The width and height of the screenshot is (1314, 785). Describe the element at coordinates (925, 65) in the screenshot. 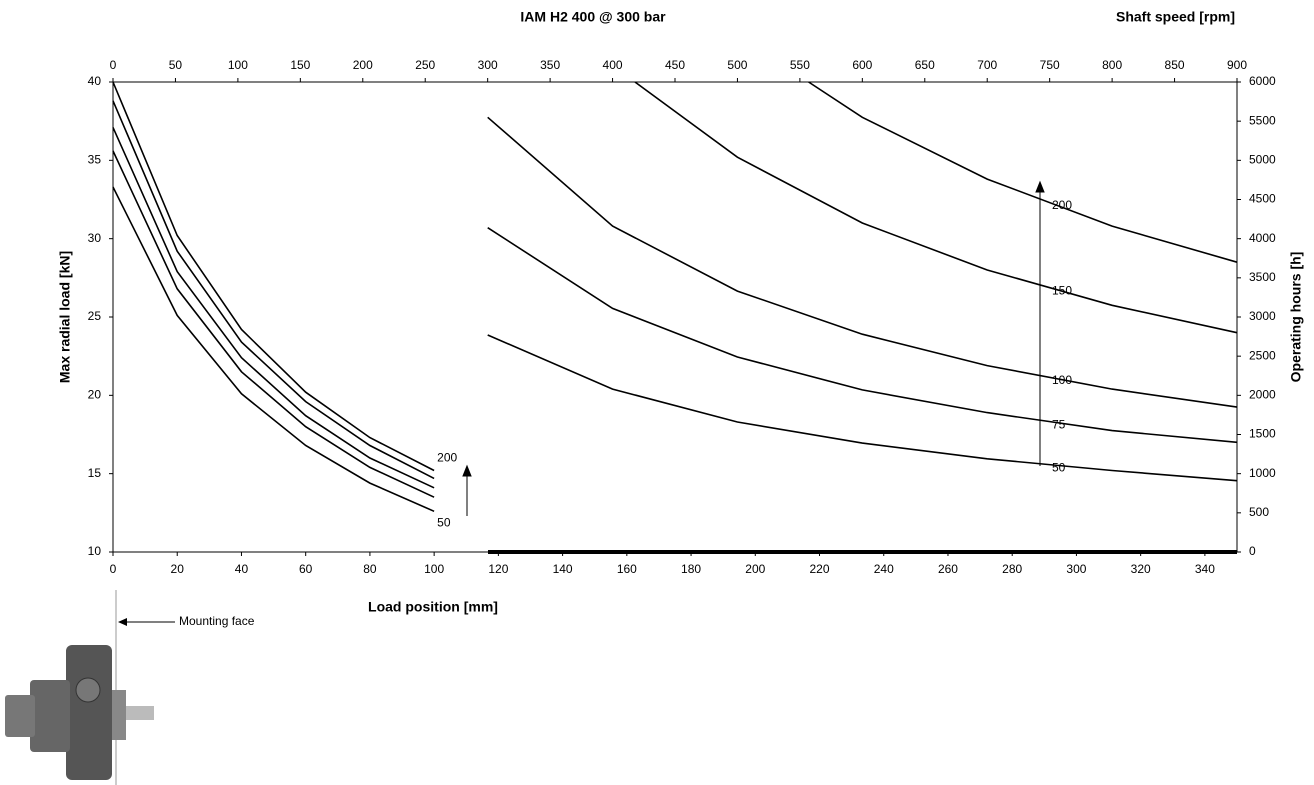

I see `x2-tick-label: 650` at that location.